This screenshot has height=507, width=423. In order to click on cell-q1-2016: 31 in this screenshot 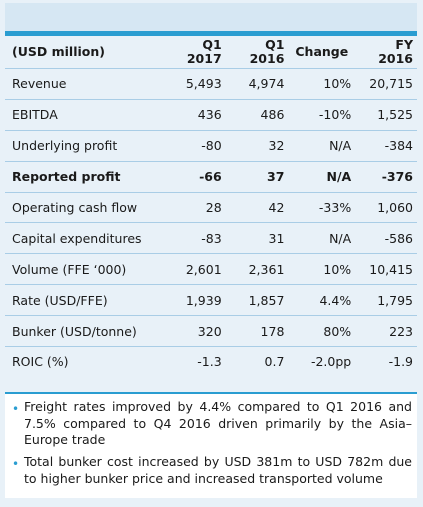, I will do `click(257, 238)`.